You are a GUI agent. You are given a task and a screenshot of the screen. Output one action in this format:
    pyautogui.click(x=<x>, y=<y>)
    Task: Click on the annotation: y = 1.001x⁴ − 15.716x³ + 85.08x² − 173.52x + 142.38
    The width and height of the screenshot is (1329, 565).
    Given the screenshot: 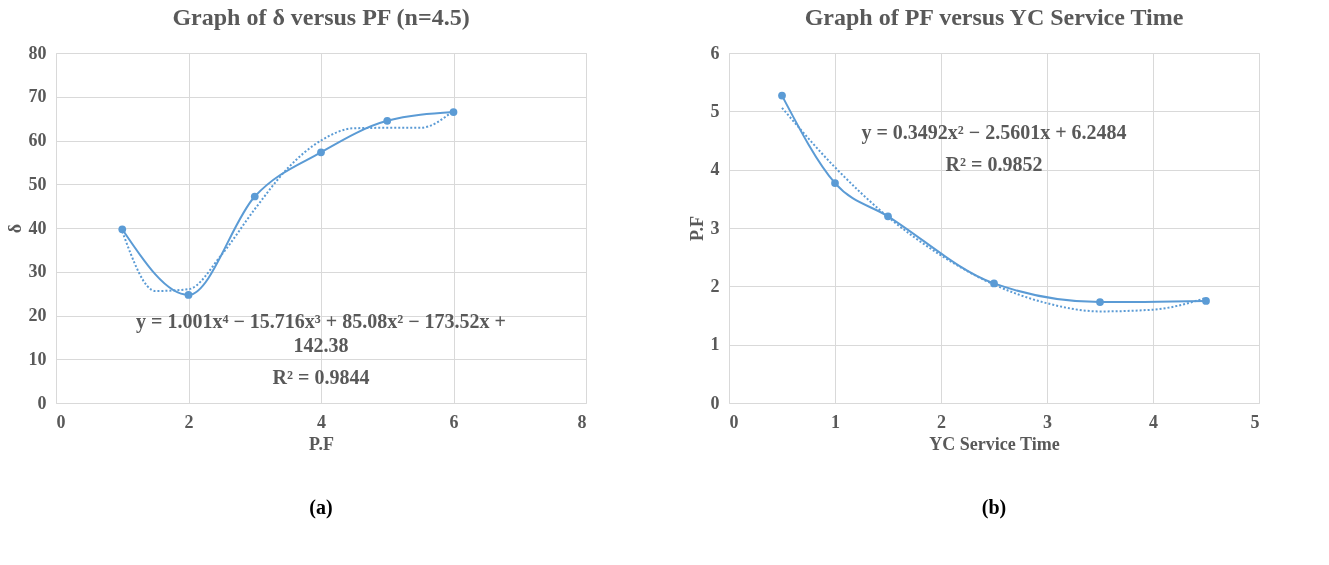 What is the action you would take?
    pyautogui.click(x=321, y=333)
    